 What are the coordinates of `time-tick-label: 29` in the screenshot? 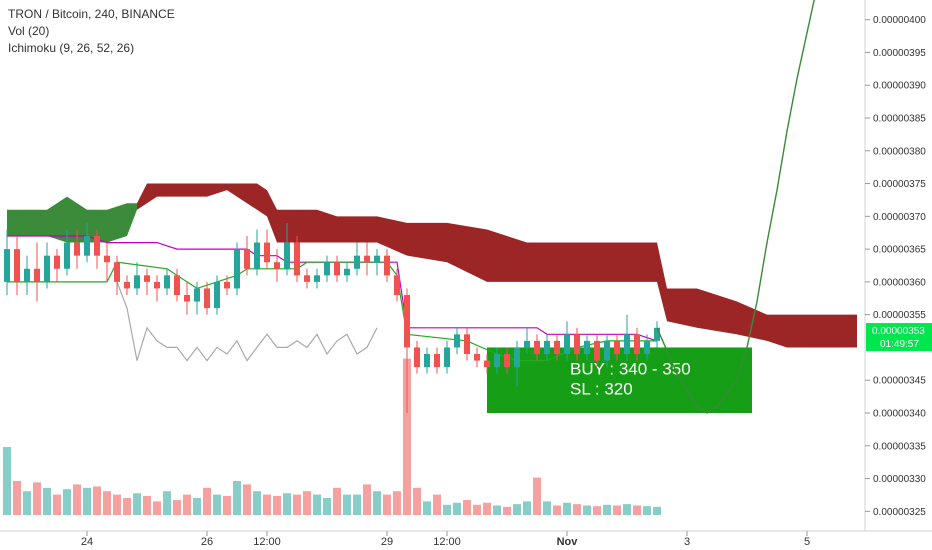 It's located at (387, 542).